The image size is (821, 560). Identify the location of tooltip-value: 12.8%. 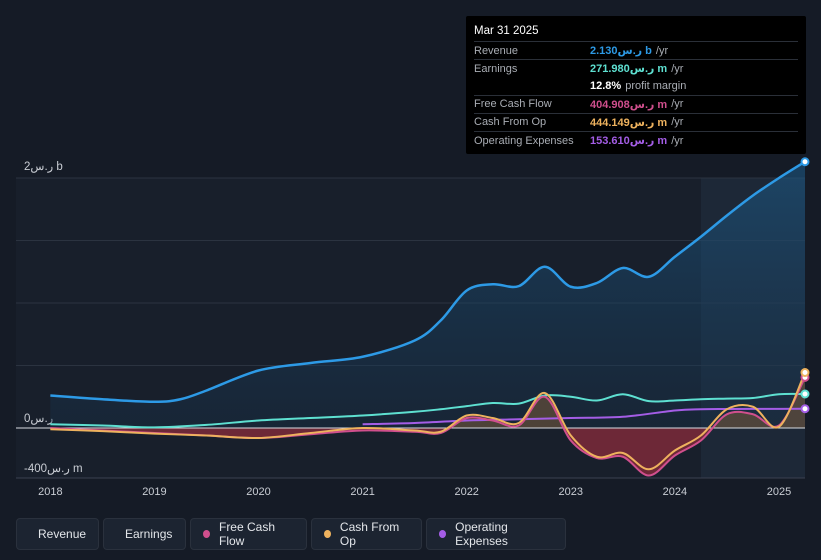
(606, 85).